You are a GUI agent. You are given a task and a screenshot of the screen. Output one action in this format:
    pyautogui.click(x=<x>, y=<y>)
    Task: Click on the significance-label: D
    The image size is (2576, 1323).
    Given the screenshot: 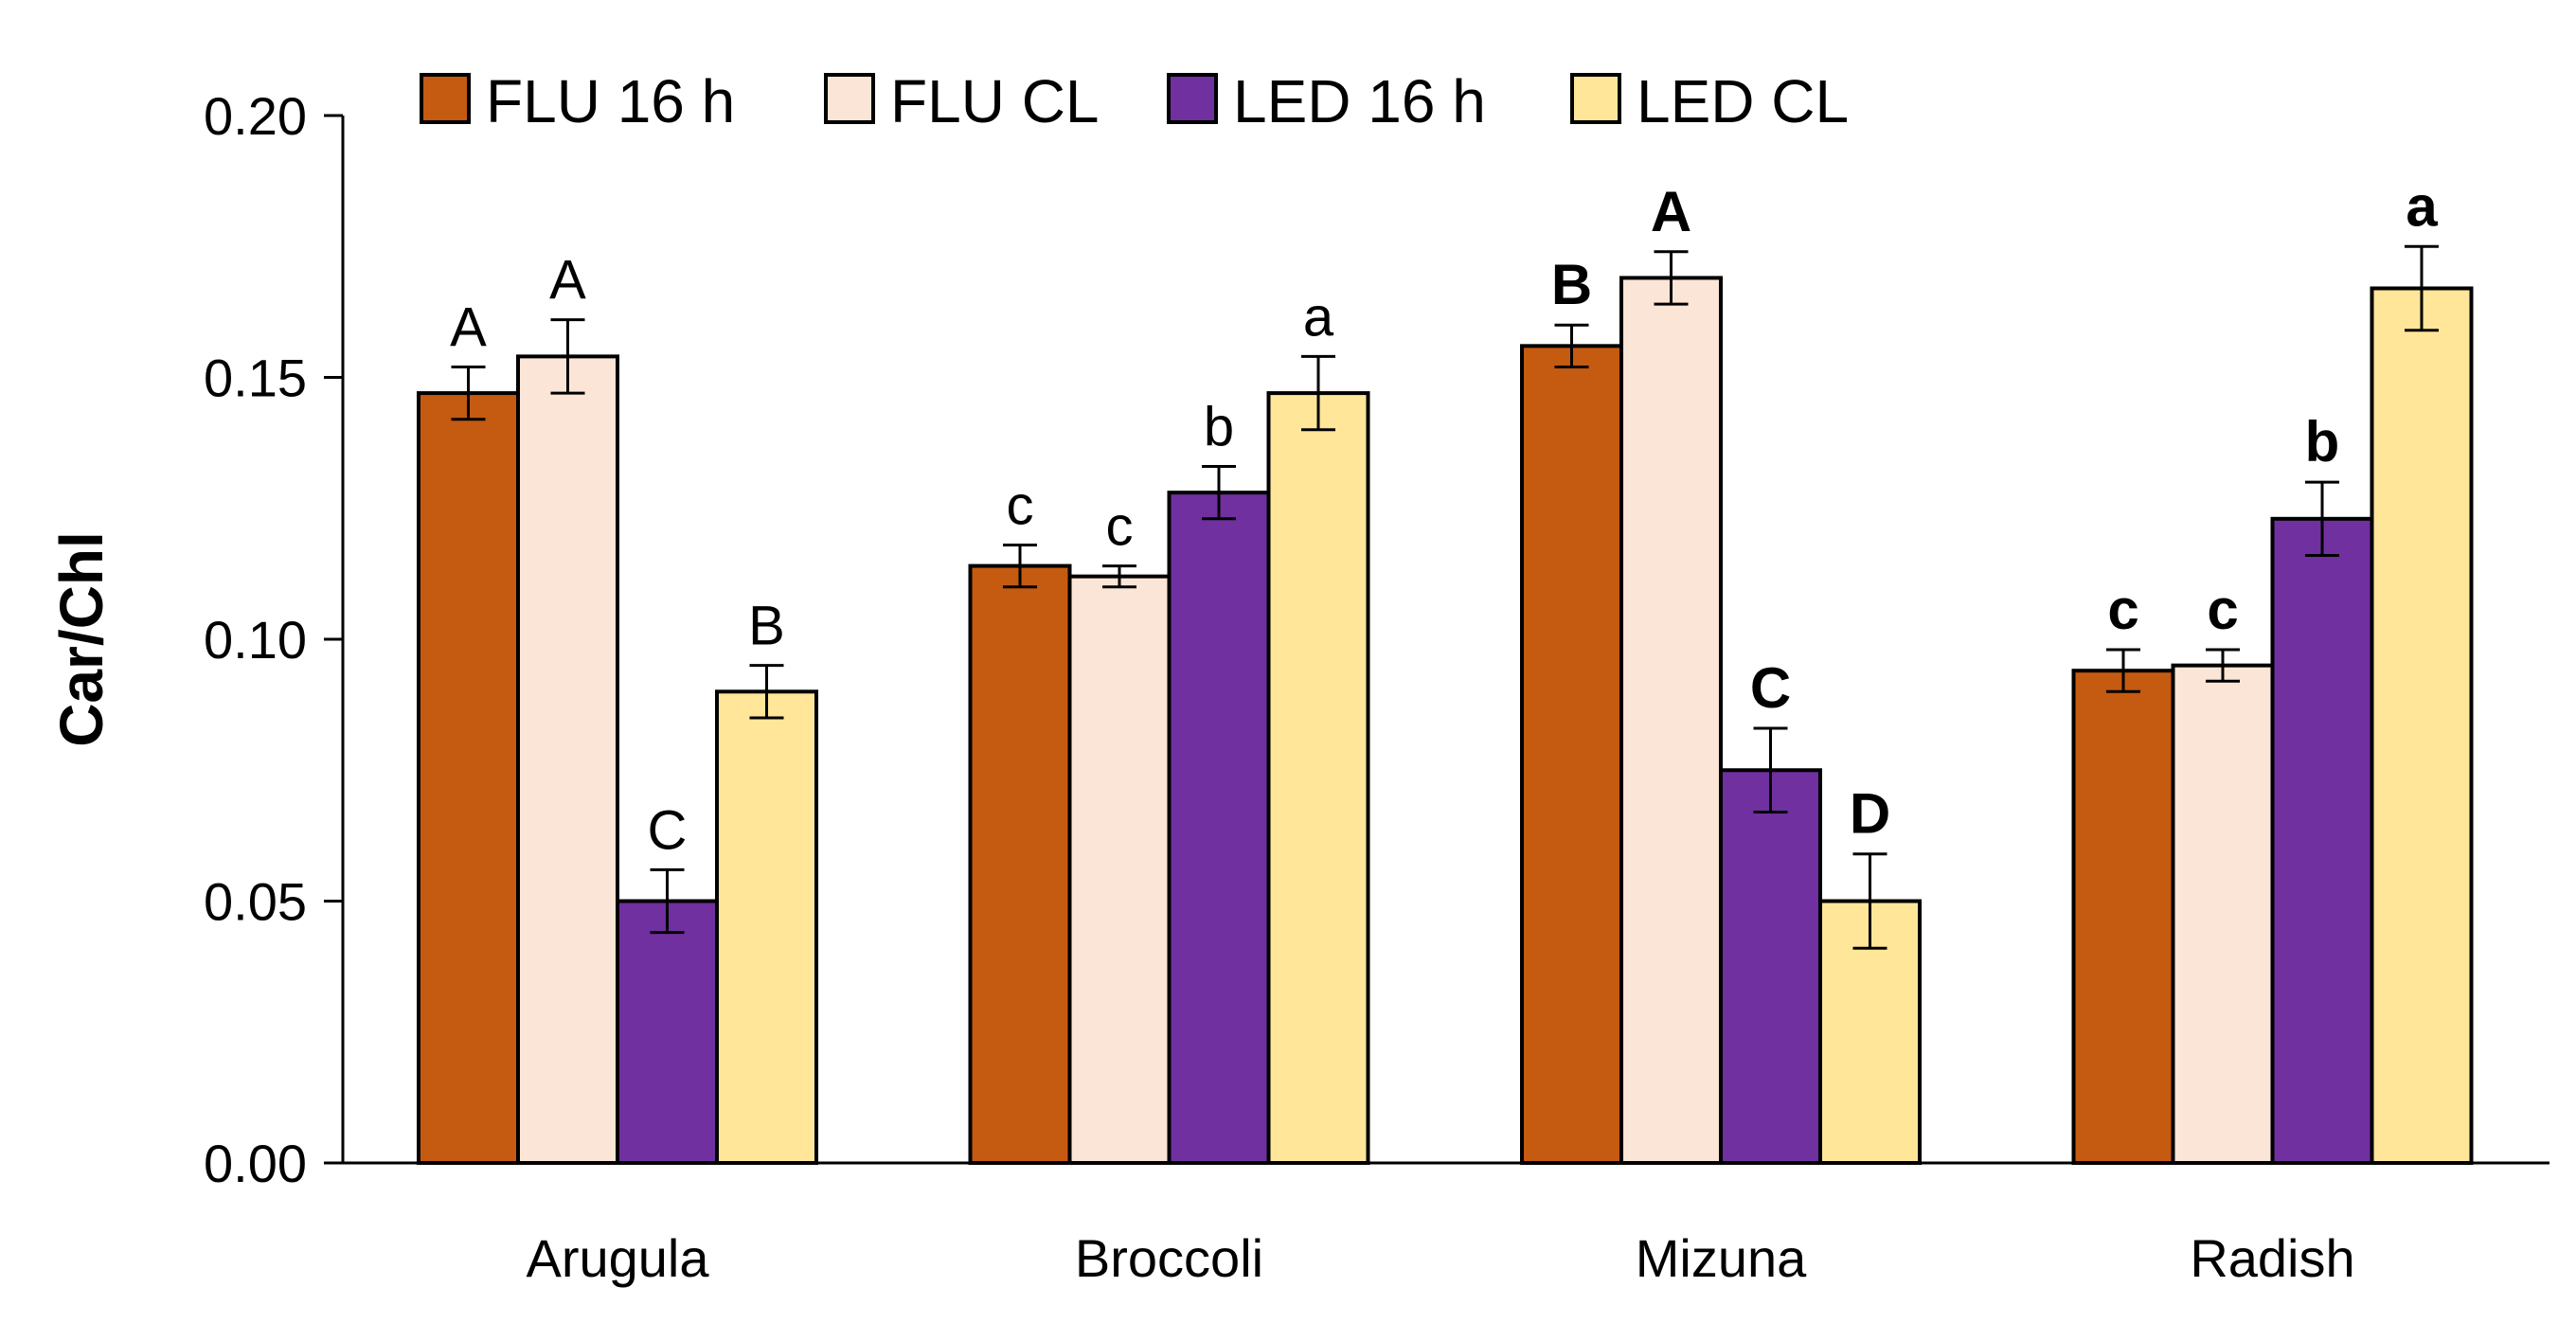 What is the action you would take?
    pyautogui.click(x=1870, y=814)
    